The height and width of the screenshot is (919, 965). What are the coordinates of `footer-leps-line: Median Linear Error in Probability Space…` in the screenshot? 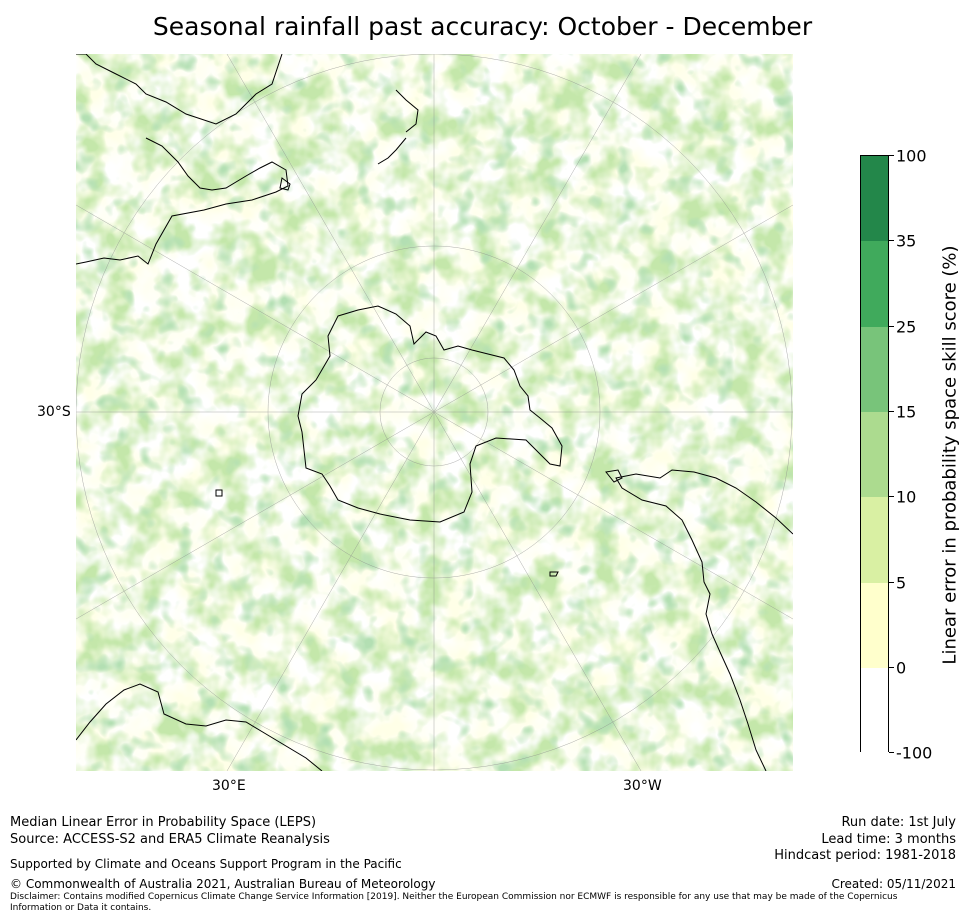 It's located at (163, 822).